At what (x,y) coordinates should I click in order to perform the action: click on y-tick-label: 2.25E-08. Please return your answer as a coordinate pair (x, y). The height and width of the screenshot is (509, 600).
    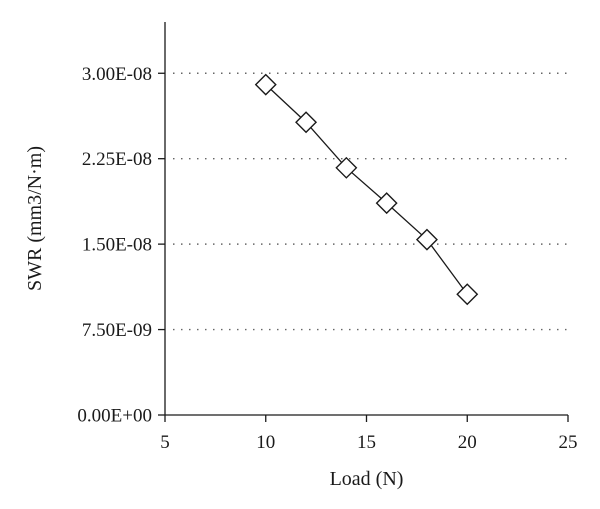
    Looking at the image, I should click on (117, 159).